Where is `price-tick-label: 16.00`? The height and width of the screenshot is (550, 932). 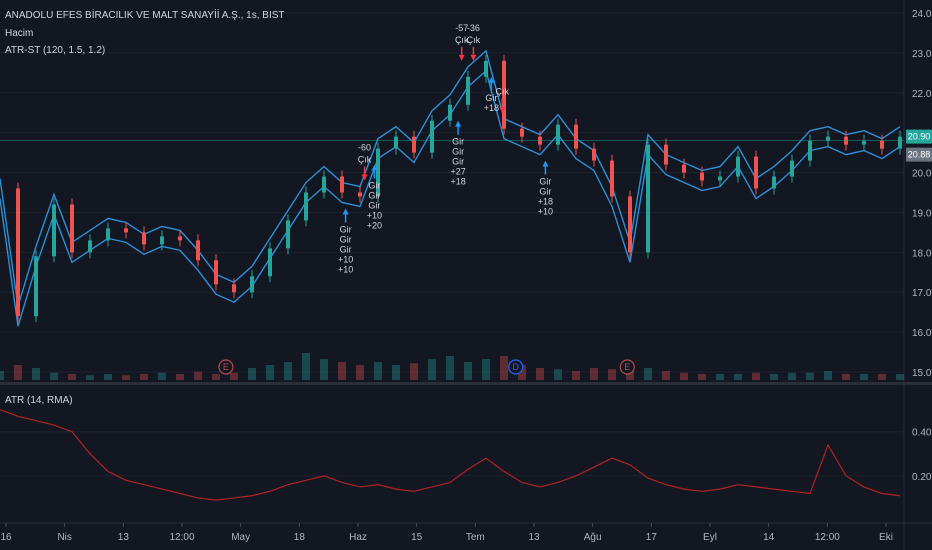 price-tick-label: 16.00 is located at coordinates (922, 333).